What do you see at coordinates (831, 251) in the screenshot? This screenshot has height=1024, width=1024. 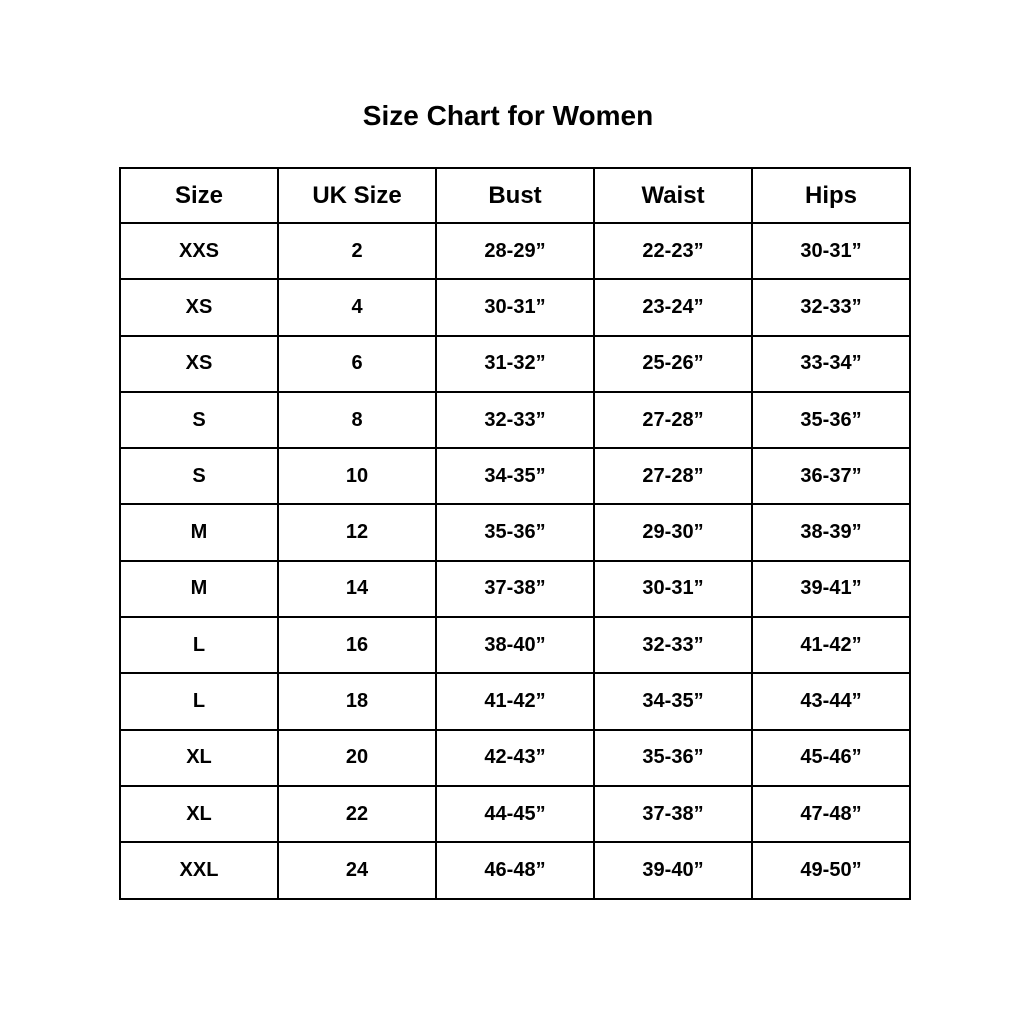 I see `cell-hips: 30-31”` at bounding box center [831, 251].